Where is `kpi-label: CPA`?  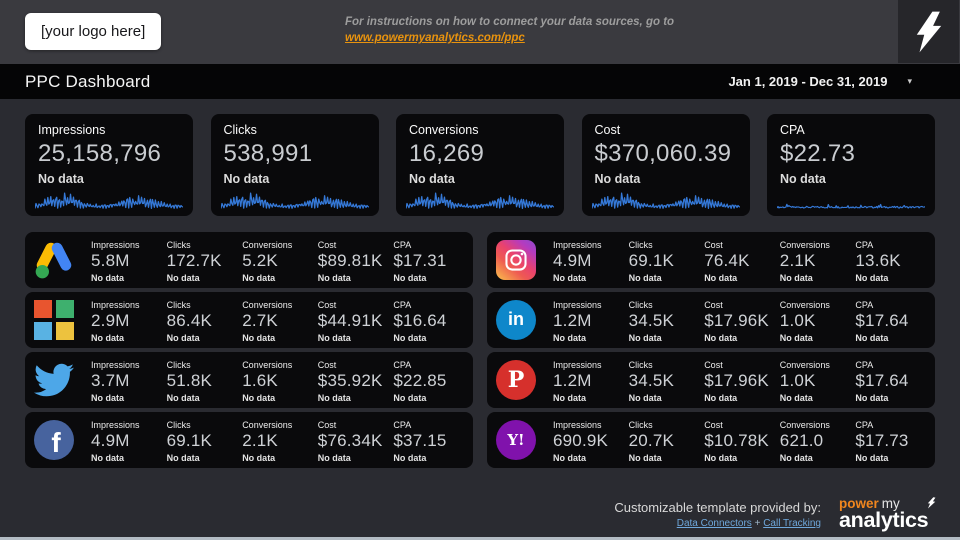
kpi-label: CPA is located at coordinates (792, 130).